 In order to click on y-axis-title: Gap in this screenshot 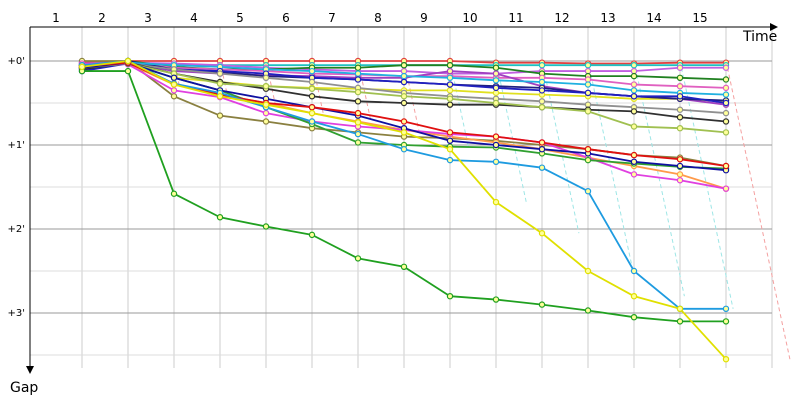, I will do `click(24, 388)`.